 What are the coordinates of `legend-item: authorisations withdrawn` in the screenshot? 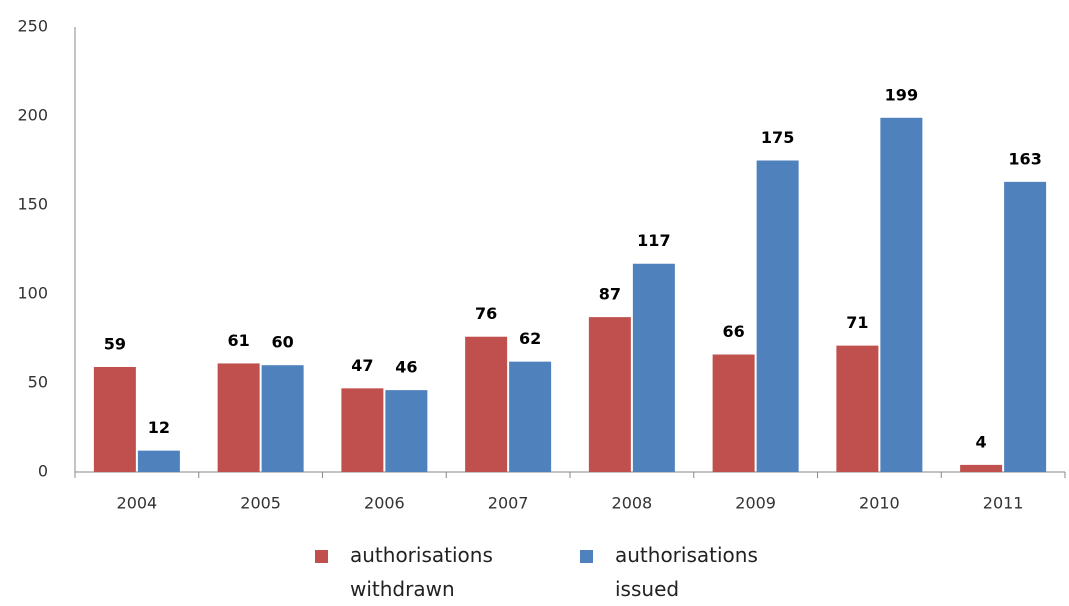 It's located at (427, 572).